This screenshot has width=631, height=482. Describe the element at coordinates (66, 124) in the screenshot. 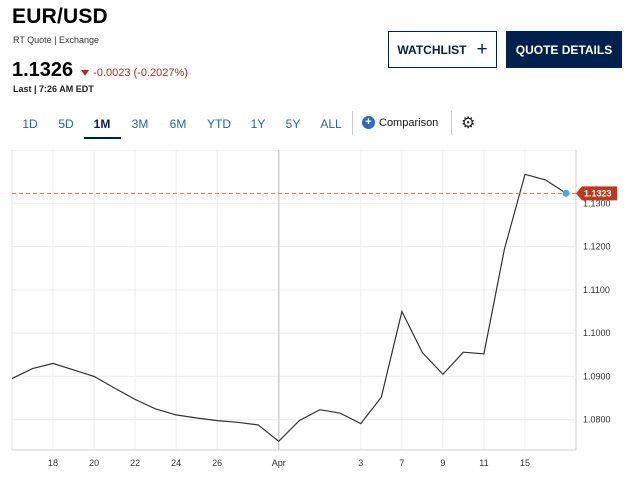

I see `tab-5d: 5D` at that location.